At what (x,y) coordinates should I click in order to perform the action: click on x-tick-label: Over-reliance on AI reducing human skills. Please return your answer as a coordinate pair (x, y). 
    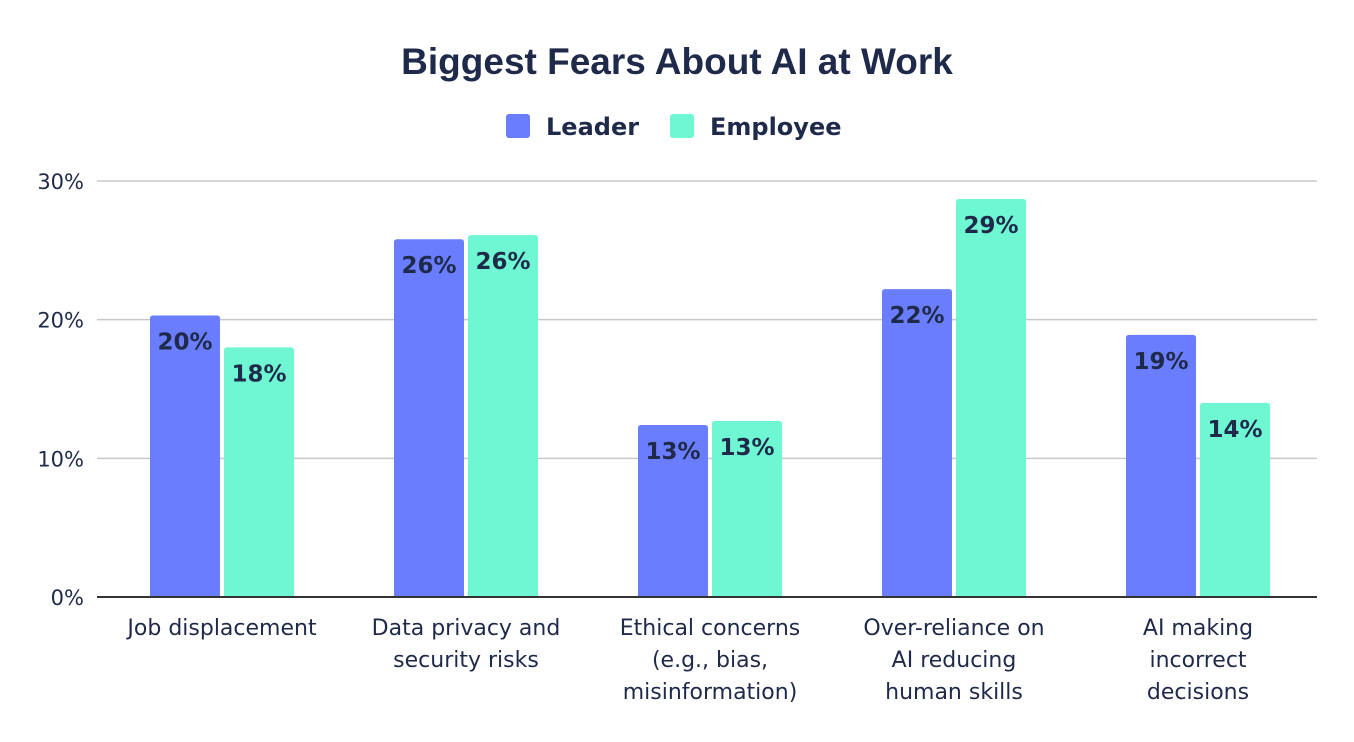
    Looking at the image, I should click on (953, 660).